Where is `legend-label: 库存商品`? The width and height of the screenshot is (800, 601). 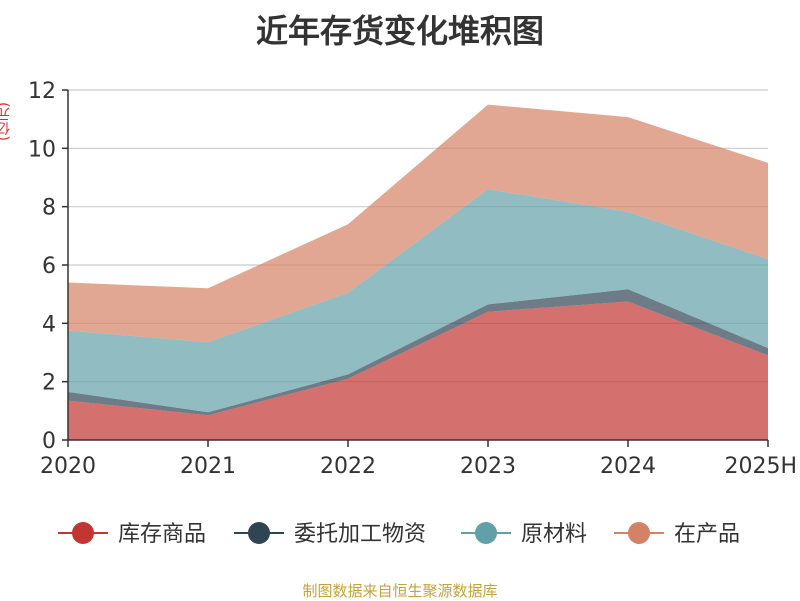
legend-label: 库存商品 is located at coordinates (162, 534).